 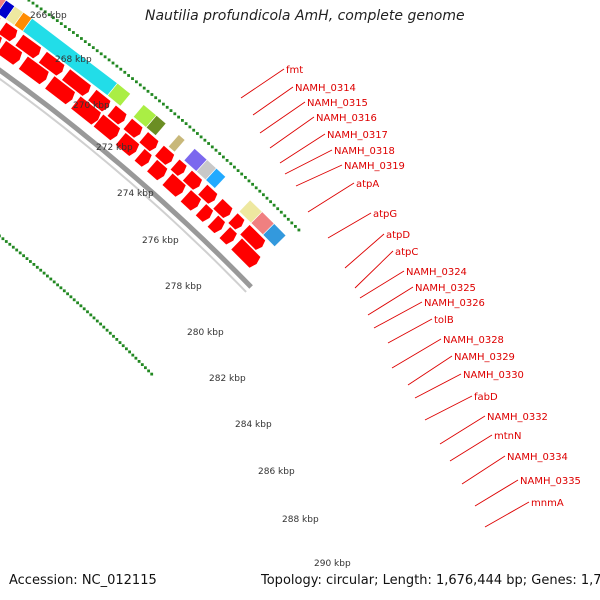 I want to click on gene-label: atpD, so click(x=398, y=235).